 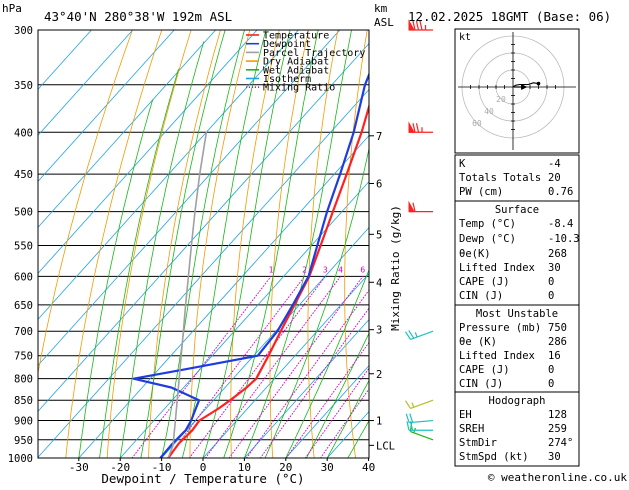 I want to click on mu-li-value: 16, so click(x=554, y=356).